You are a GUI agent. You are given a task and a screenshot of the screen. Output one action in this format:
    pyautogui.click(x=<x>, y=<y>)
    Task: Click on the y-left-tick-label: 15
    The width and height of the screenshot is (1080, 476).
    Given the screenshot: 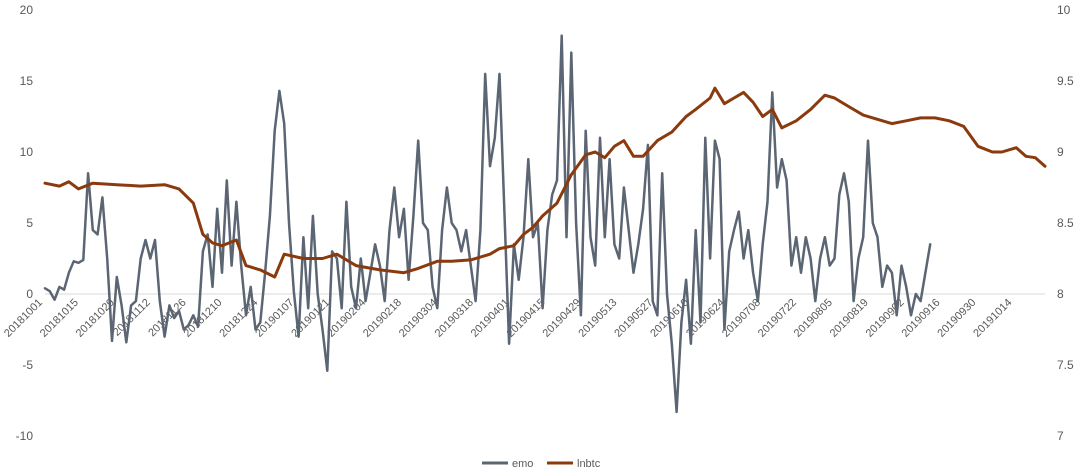 What is the action you would take?
    pyautogui.click(x=27, y=81)
    